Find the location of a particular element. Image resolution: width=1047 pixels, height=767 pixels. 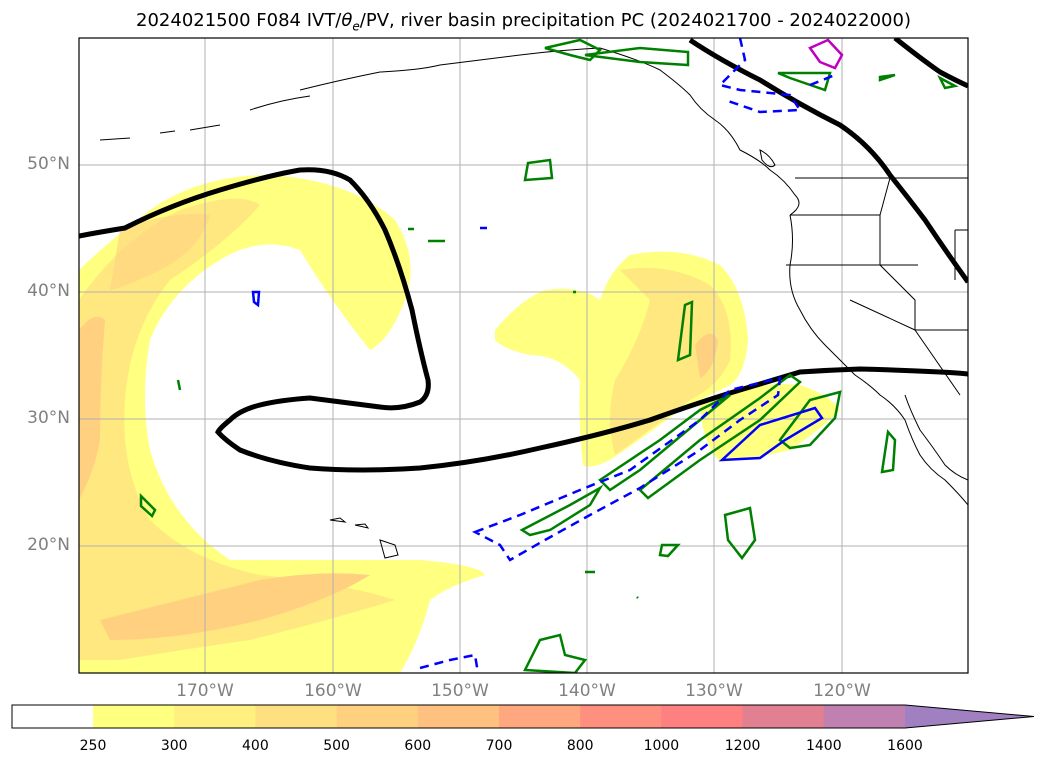

colorbar is located at coordinates (523, 716).